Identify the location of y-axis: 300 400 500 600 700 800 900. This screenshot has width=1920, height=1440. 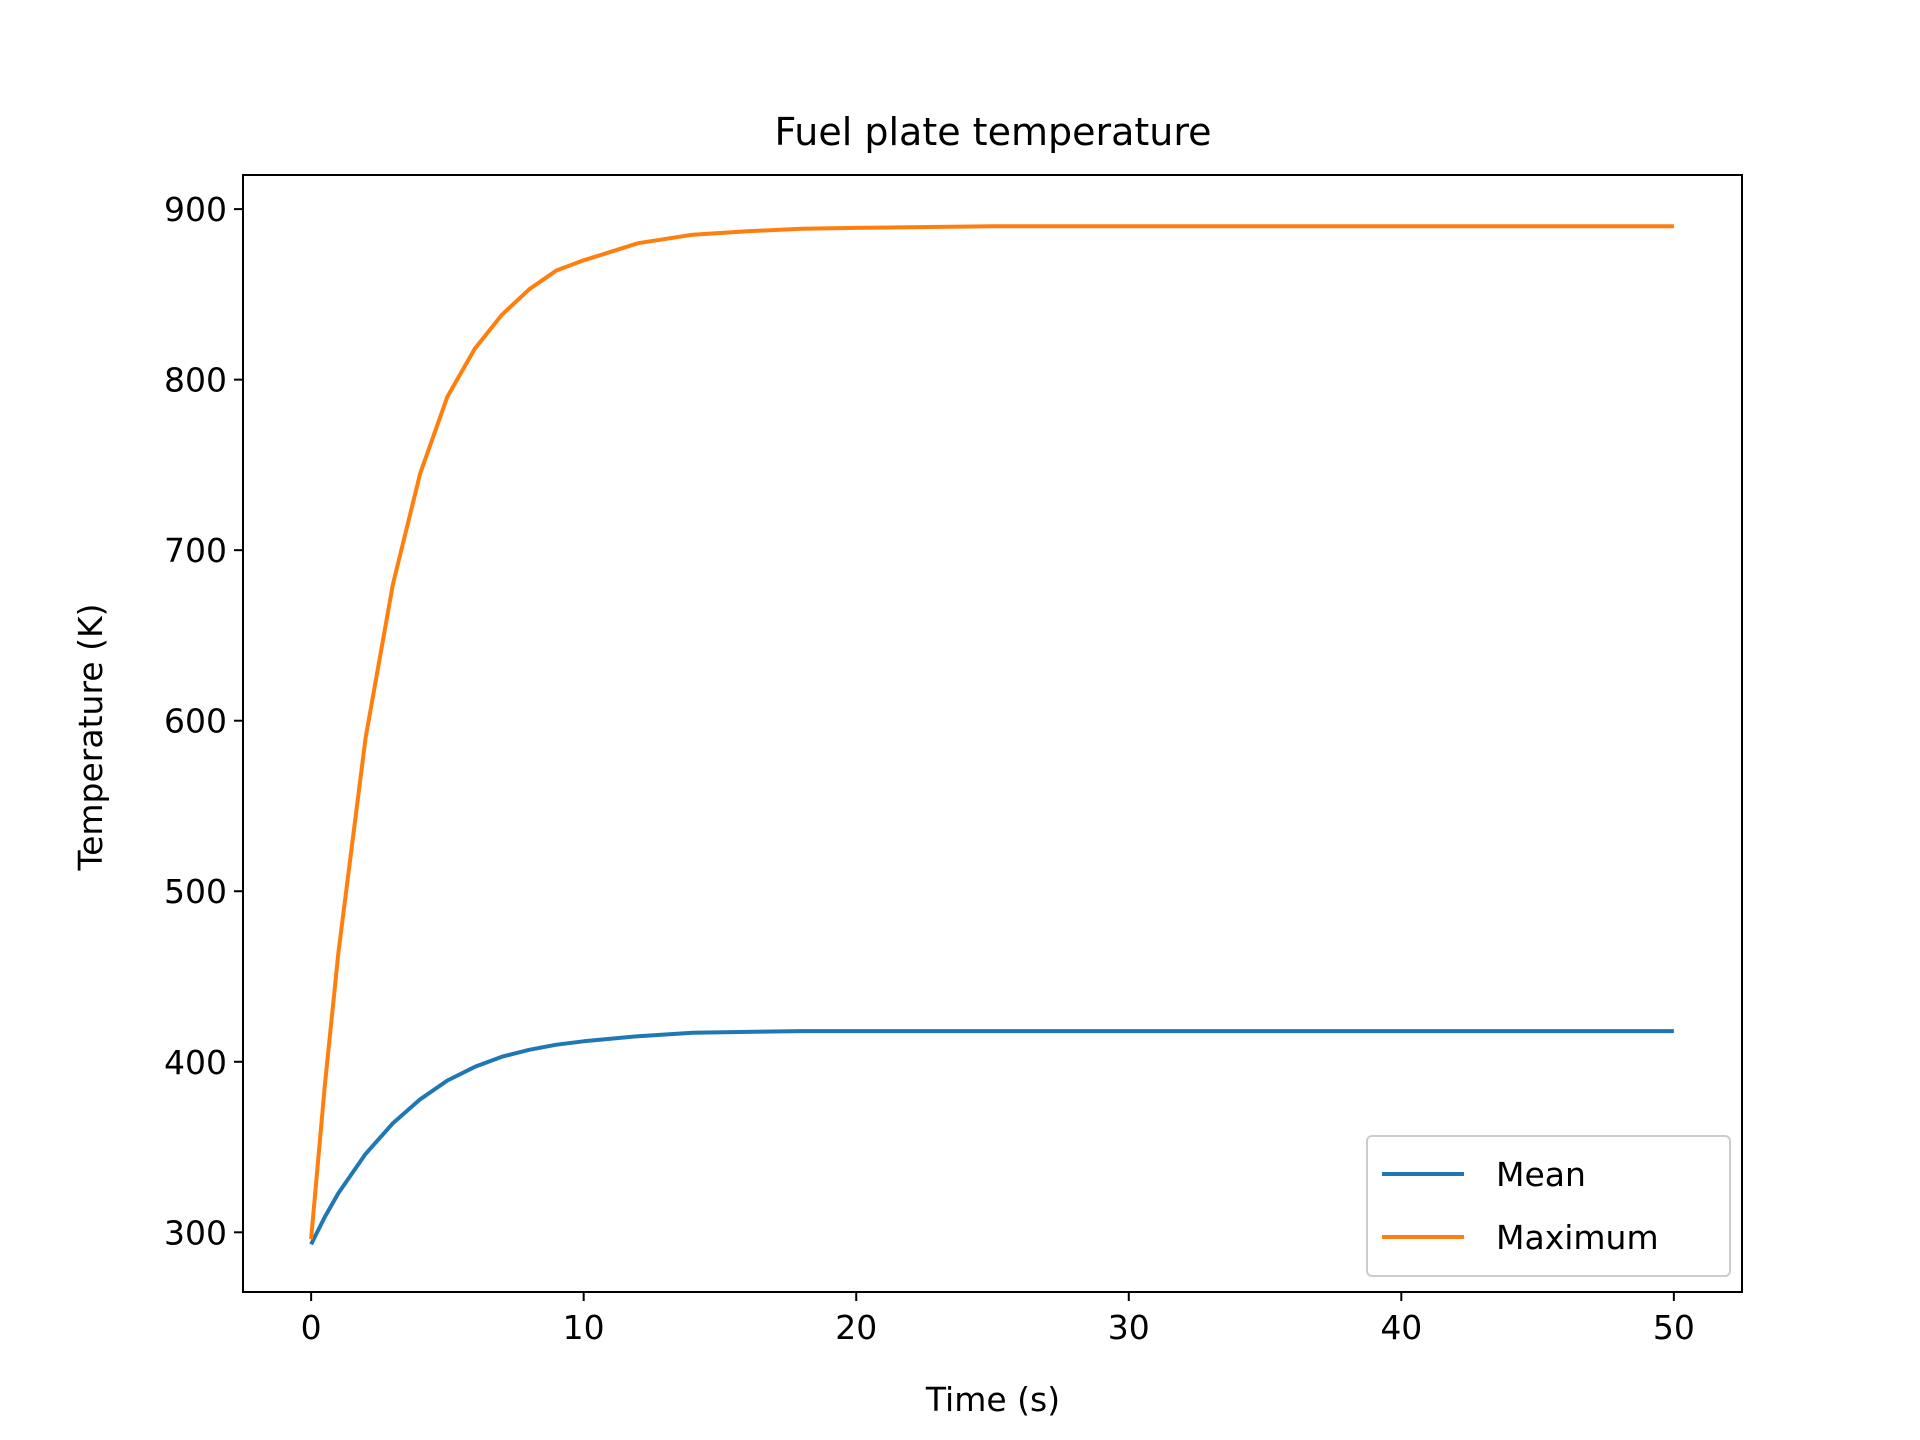
(203, 721).